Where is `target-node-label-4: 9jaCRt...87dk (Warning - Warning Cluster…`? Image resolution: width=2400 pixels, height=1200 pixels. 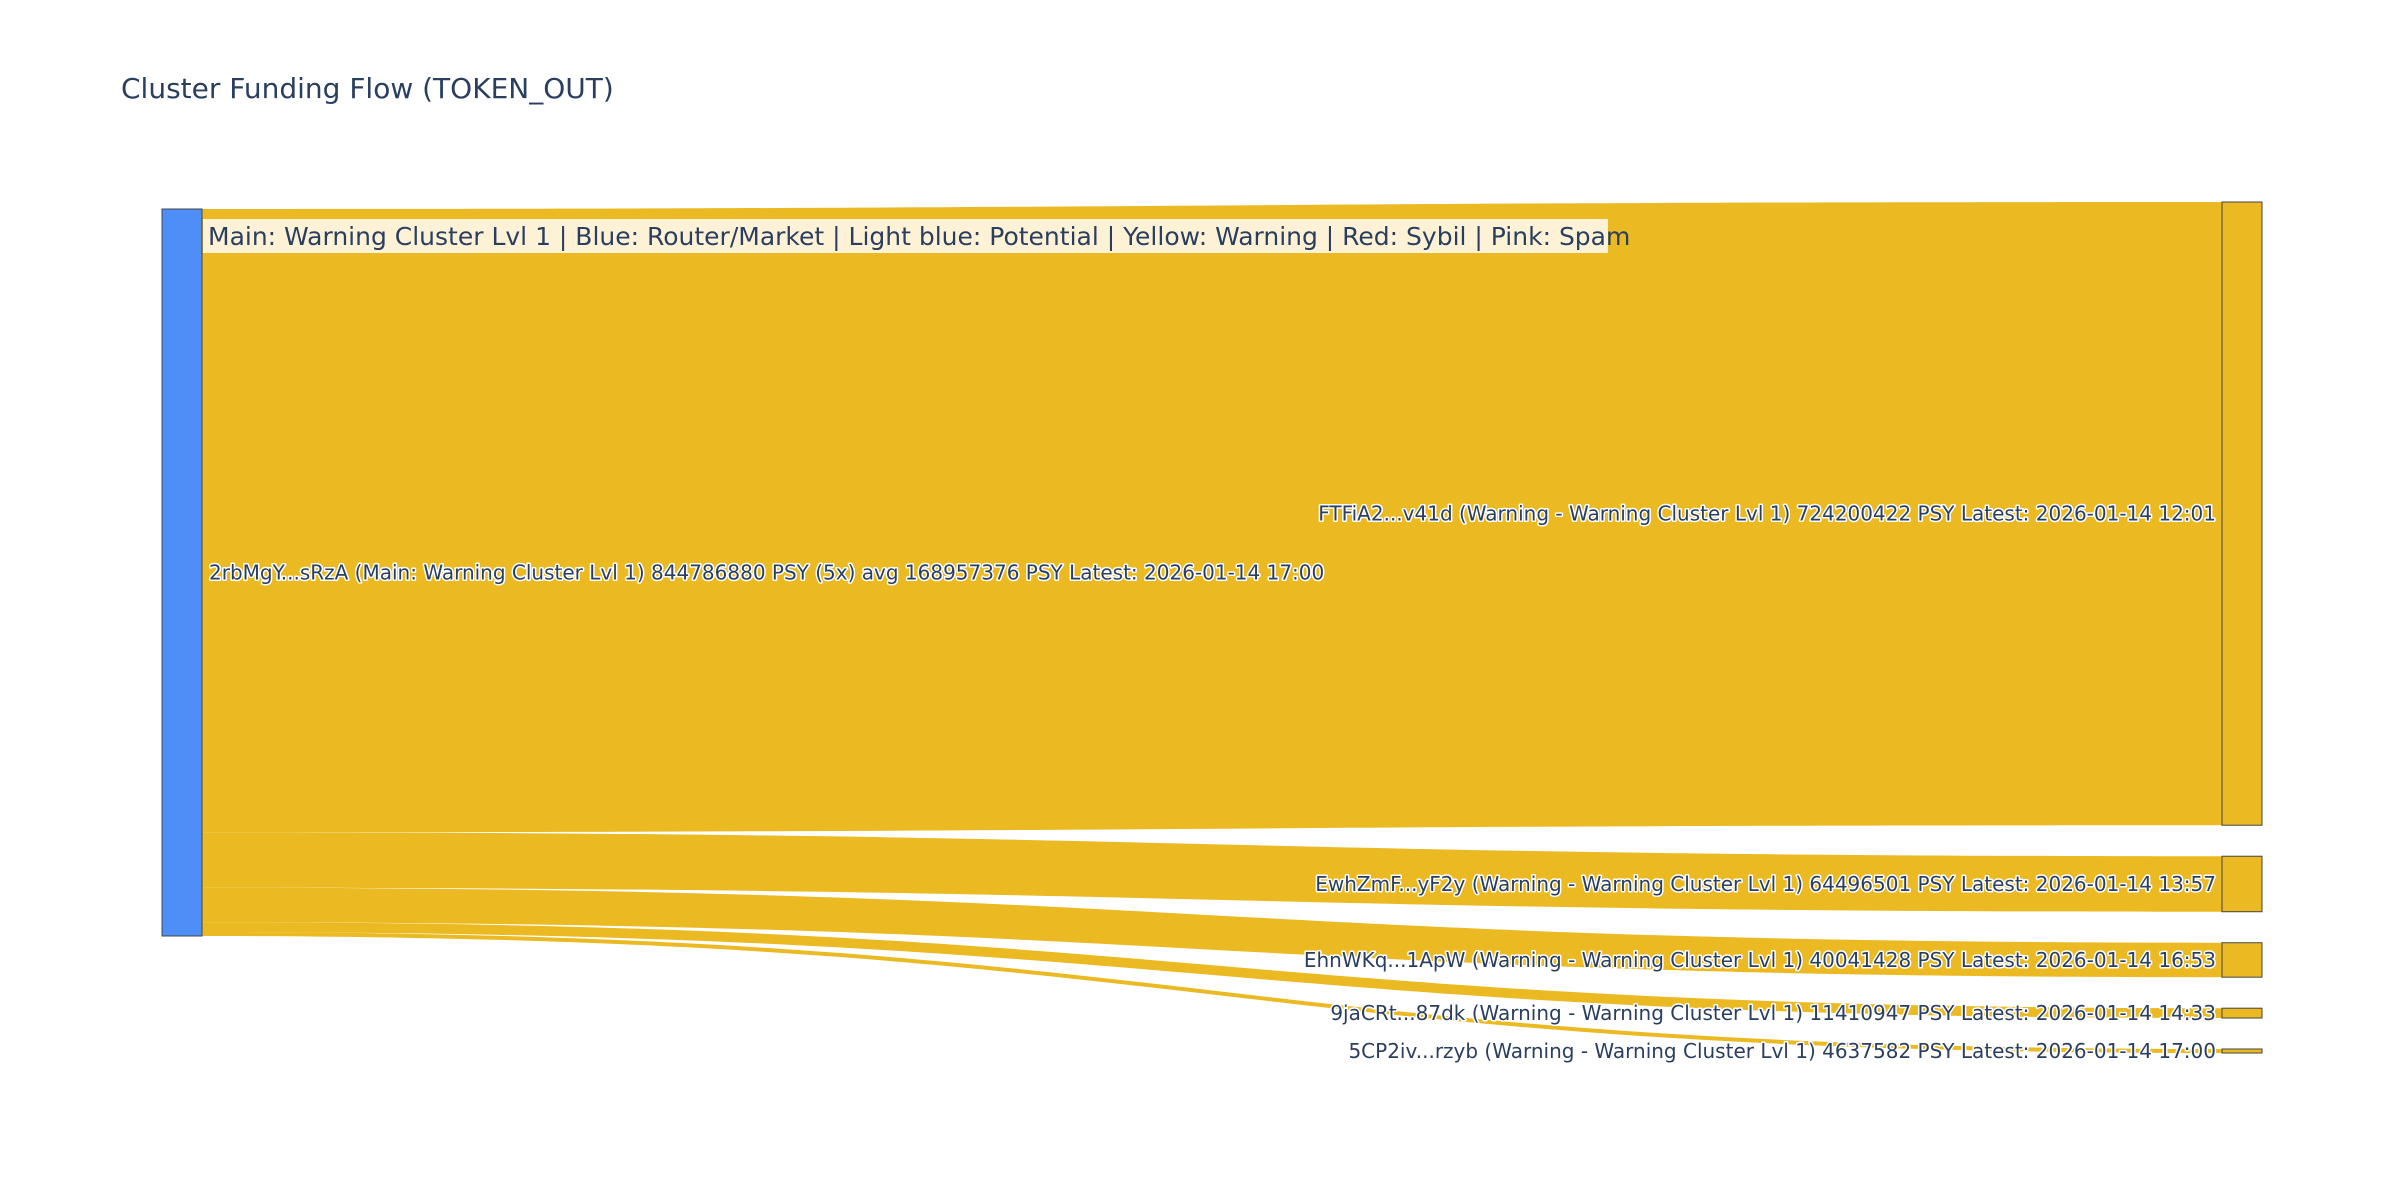 target-node-label-4: 9jaCRt...87dk (Warning - Warning Cluster… is located at coordinates (1773, 1013).